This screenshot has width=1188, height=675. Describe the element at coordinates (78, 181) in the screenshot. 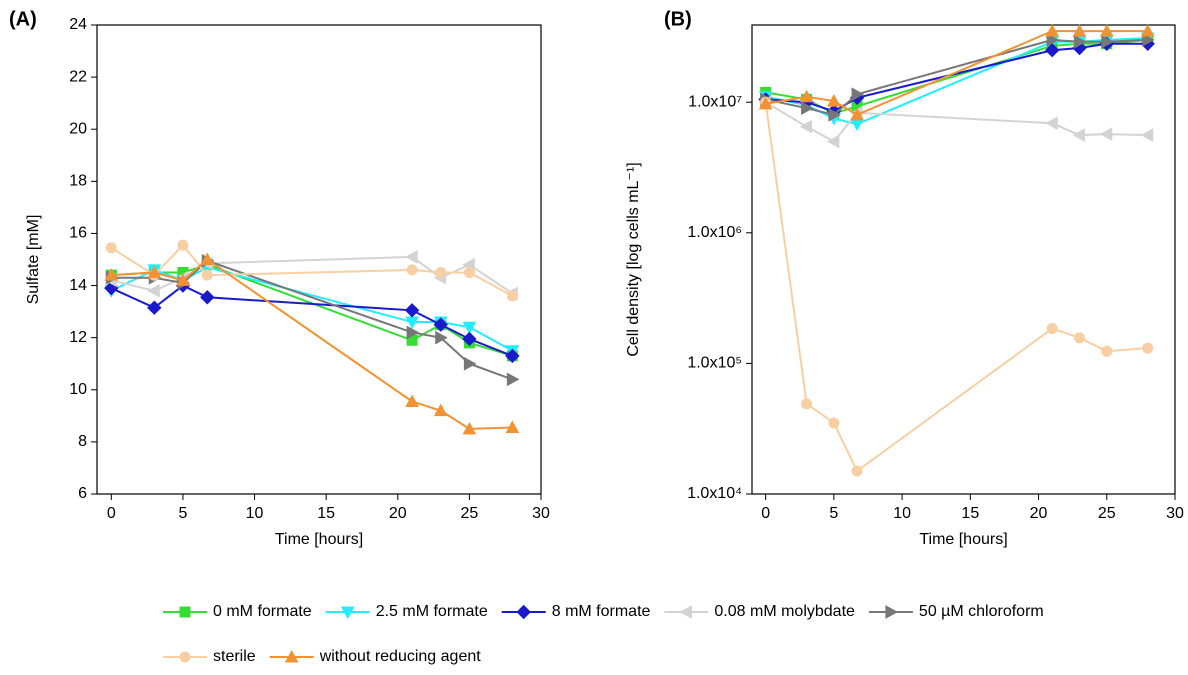

I see `y-tick-label: 18` at that location.